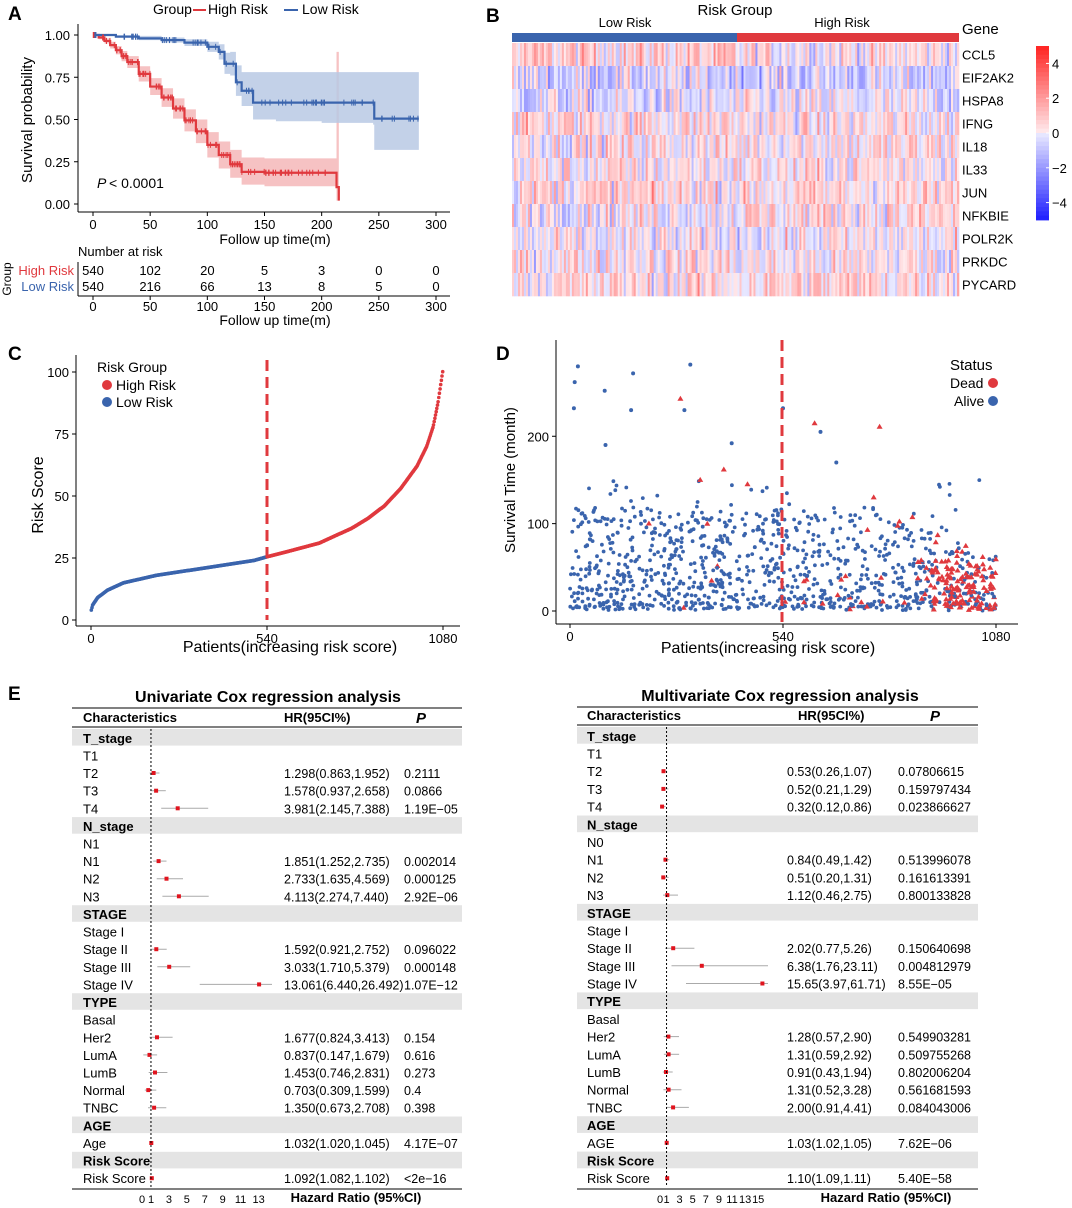 The image size is (1072, 1208). What do you see at coordinates (762, 983) in the screenshot?
I see `forest-hr-point` at bounding box center [762, 983].